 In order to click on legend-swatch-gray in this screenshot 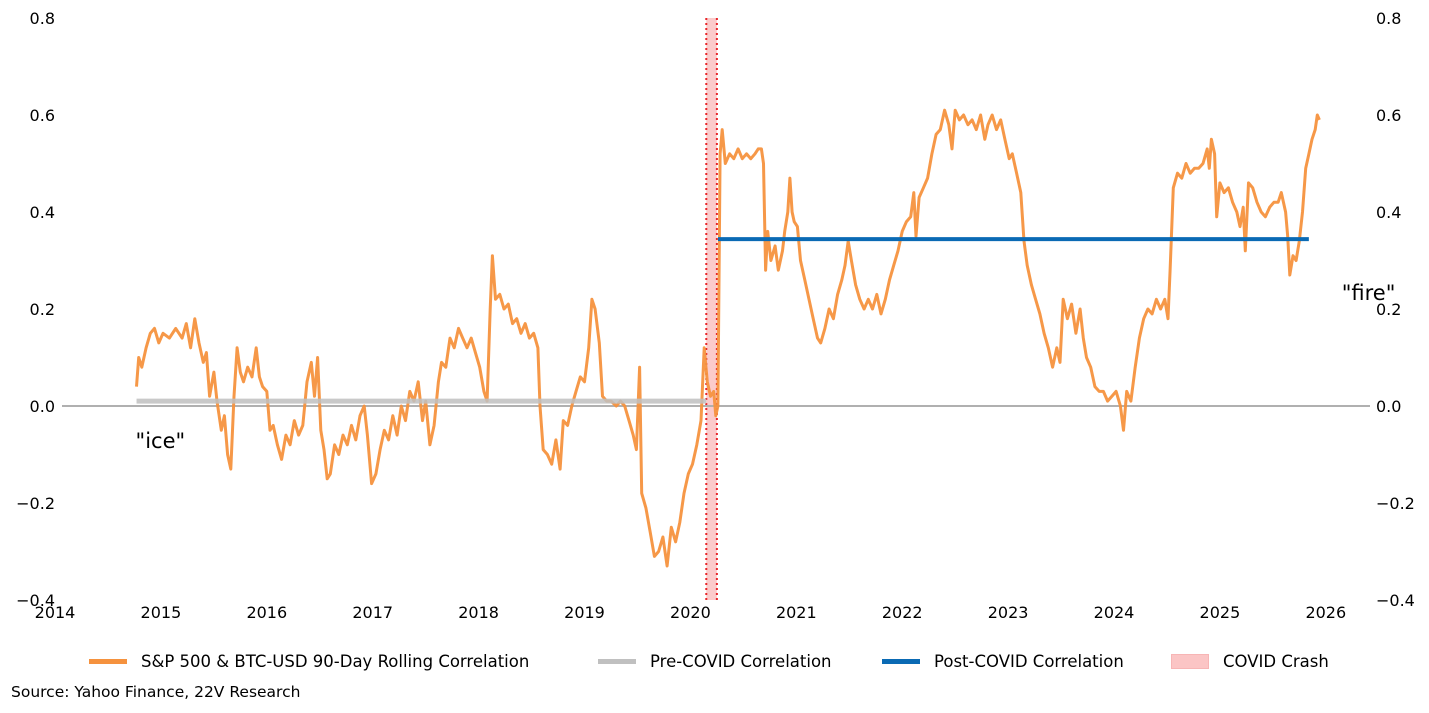, I will do `click(617, 661)`.